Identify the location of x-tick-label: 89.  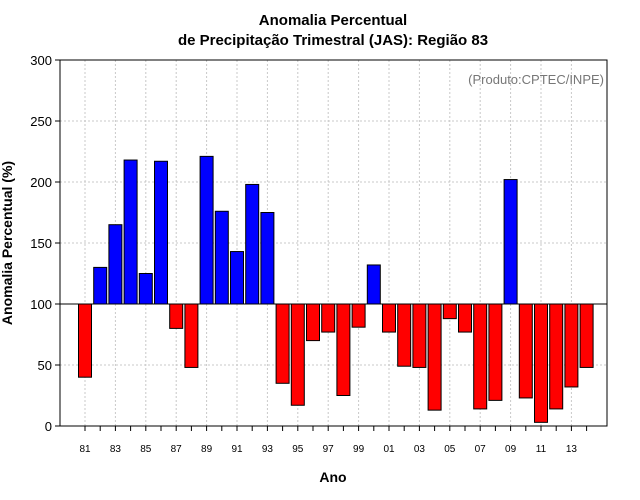
(207, 449).